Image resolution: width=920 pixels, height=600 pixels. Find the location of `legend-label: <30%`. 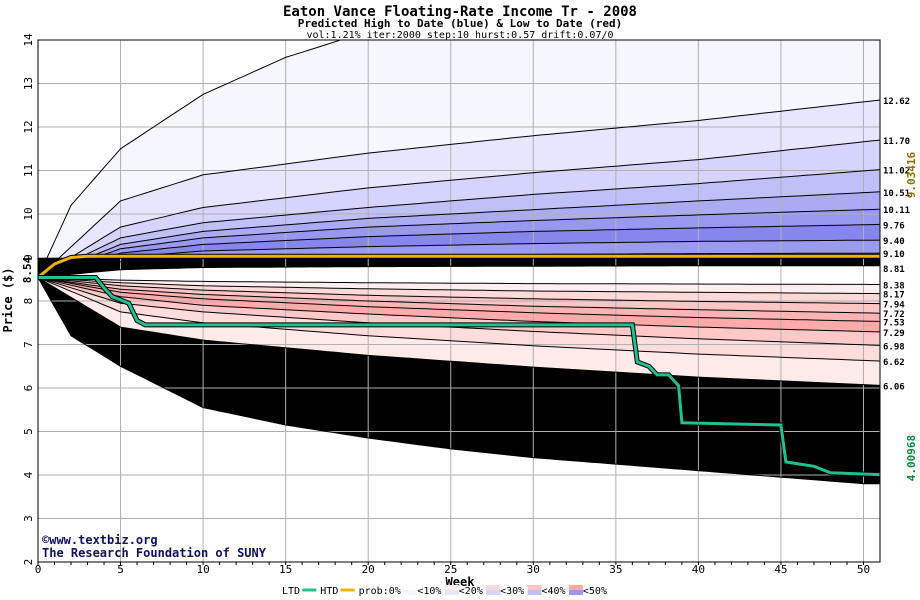

legend-label: <30% is located at coordinates (512, 591).